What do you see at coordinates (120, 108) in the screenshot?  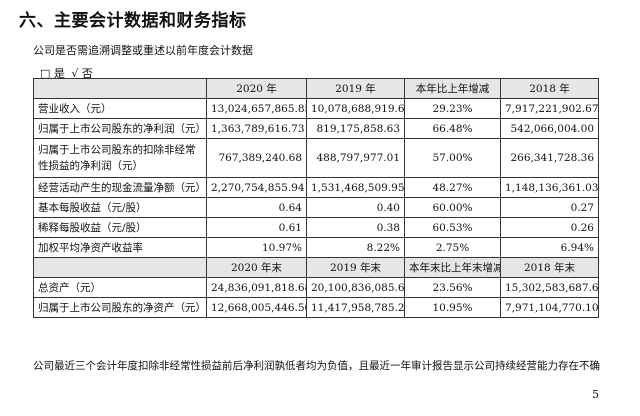 I see `row-label: 营业收入（元）` at bounding box center [120, 108].